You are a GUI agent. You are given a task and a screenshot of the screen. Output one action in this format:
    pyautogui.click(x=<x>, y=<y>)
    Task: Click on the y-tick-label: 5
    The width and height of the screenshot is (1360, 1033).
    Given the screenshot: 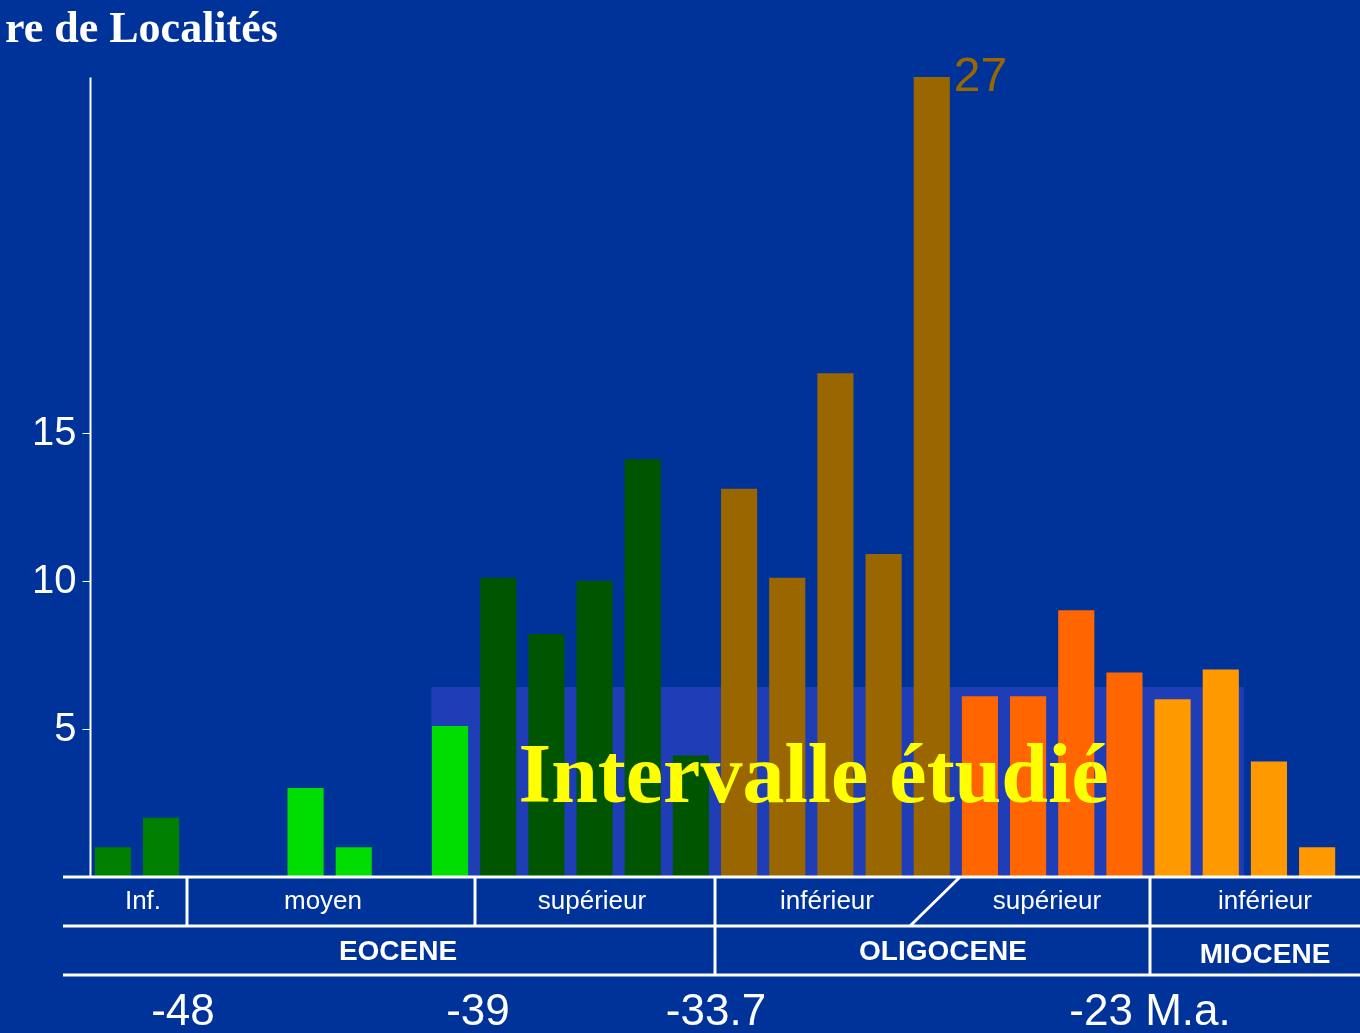 What is the action you would take?
    pyautogui.click(x=65, y=727)
    